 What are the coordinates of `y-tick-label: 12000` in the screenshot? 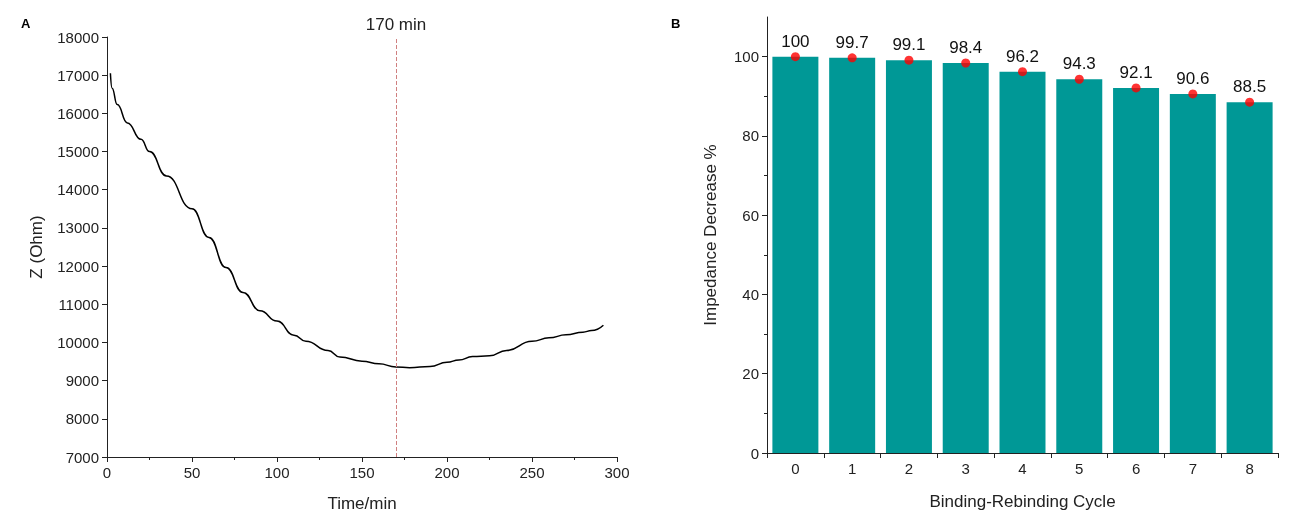 It's located at (78, 266).